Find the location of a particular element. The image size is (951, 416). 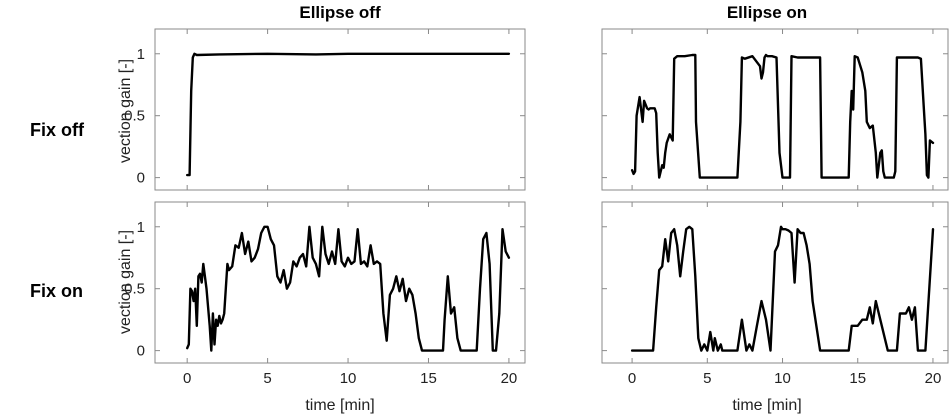

xlabel-right: time [min] is located at coordinates (766, 405).